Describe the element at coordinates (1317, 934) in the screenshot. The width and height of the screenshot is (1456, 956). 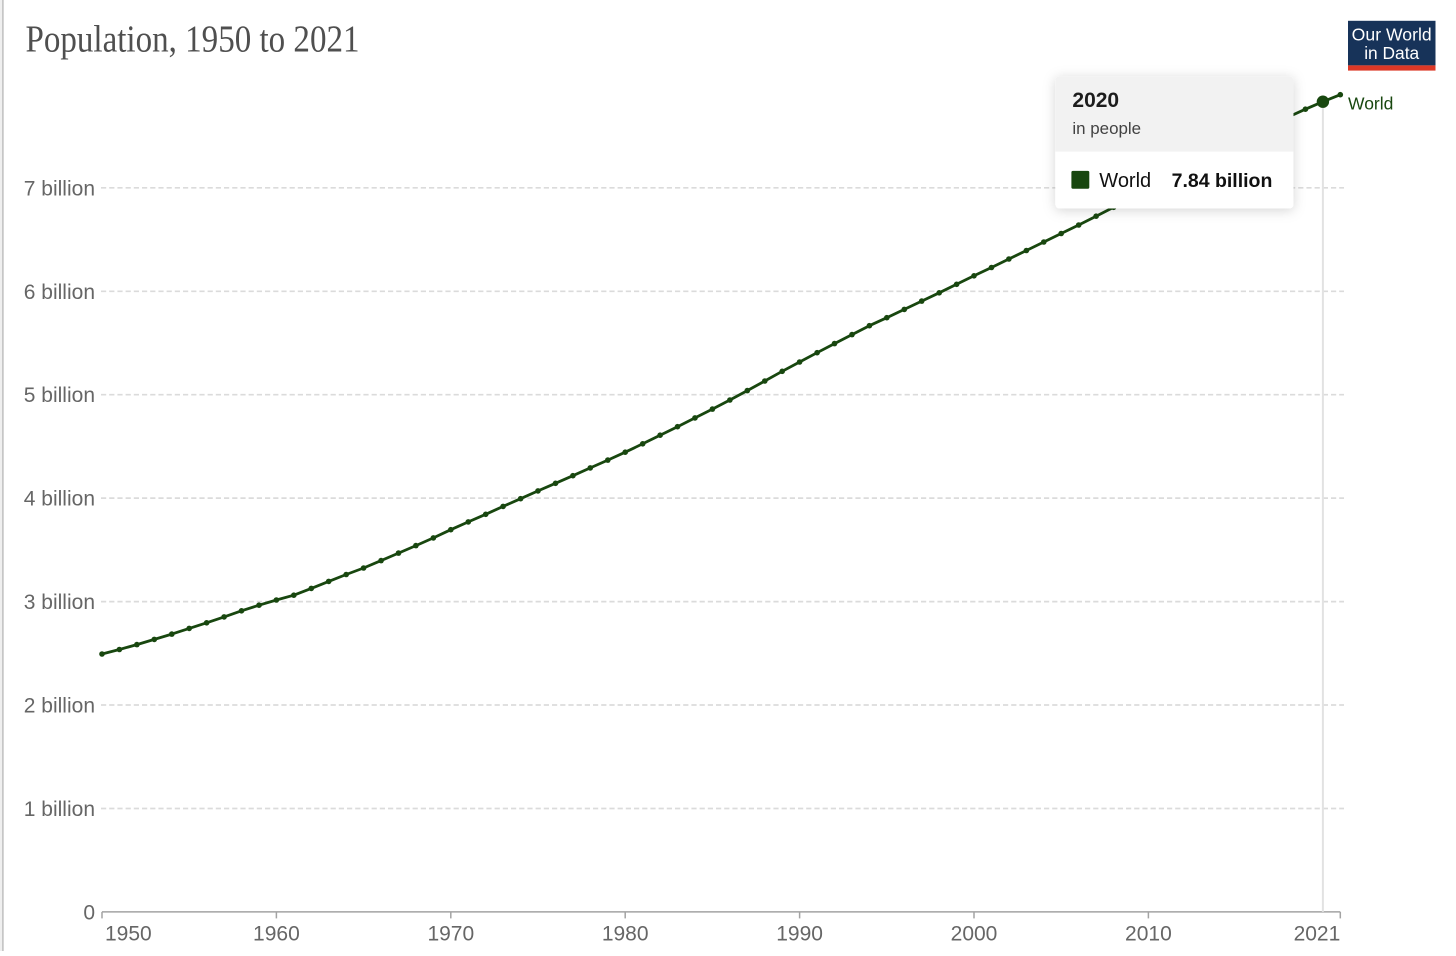
I see `svg-text: 2021` at that location.